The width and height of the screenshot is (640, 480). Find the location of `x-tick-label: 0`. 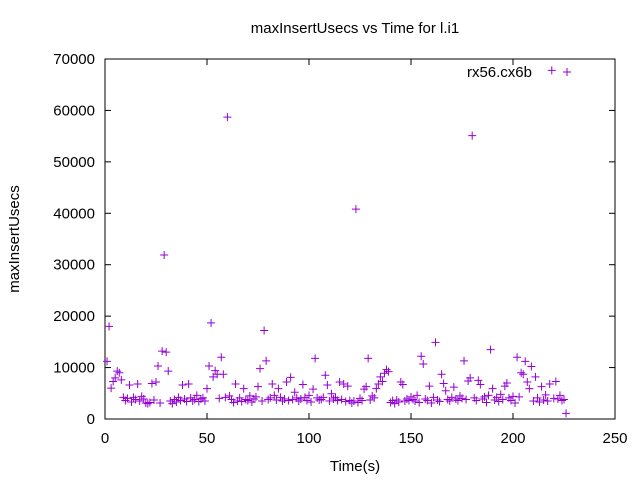

x-tick-label: 0 is located at coordinates (105, 438).